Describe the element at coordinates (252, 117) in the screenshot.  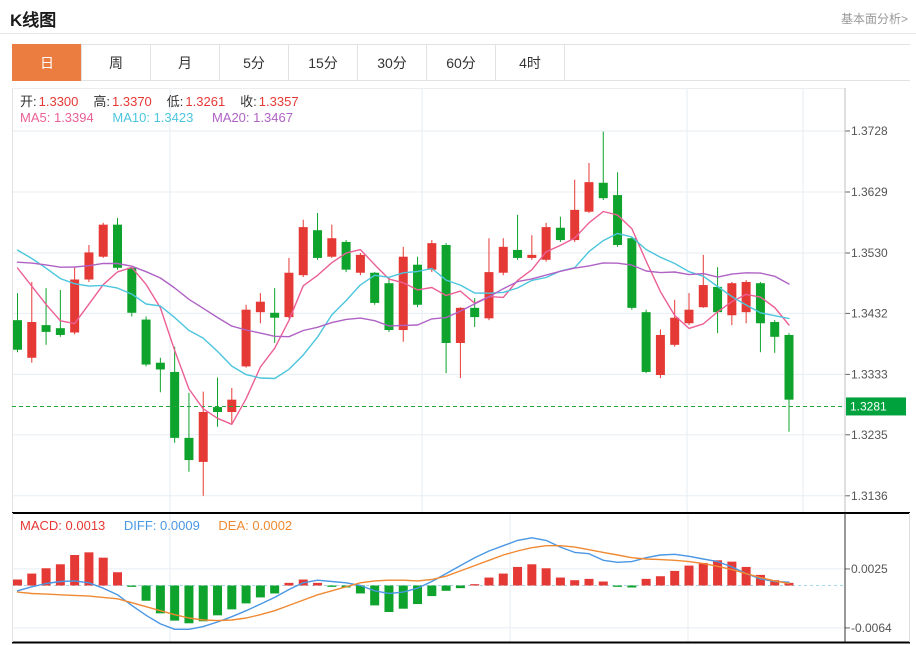
I see `ma20-legend: MA20: 1.3467` at that location.